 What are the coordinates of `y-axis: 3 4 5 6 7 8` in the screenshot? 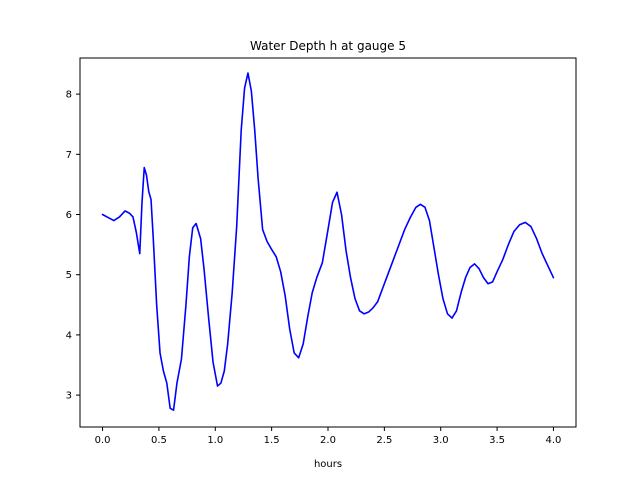 It's located at (73, 246).